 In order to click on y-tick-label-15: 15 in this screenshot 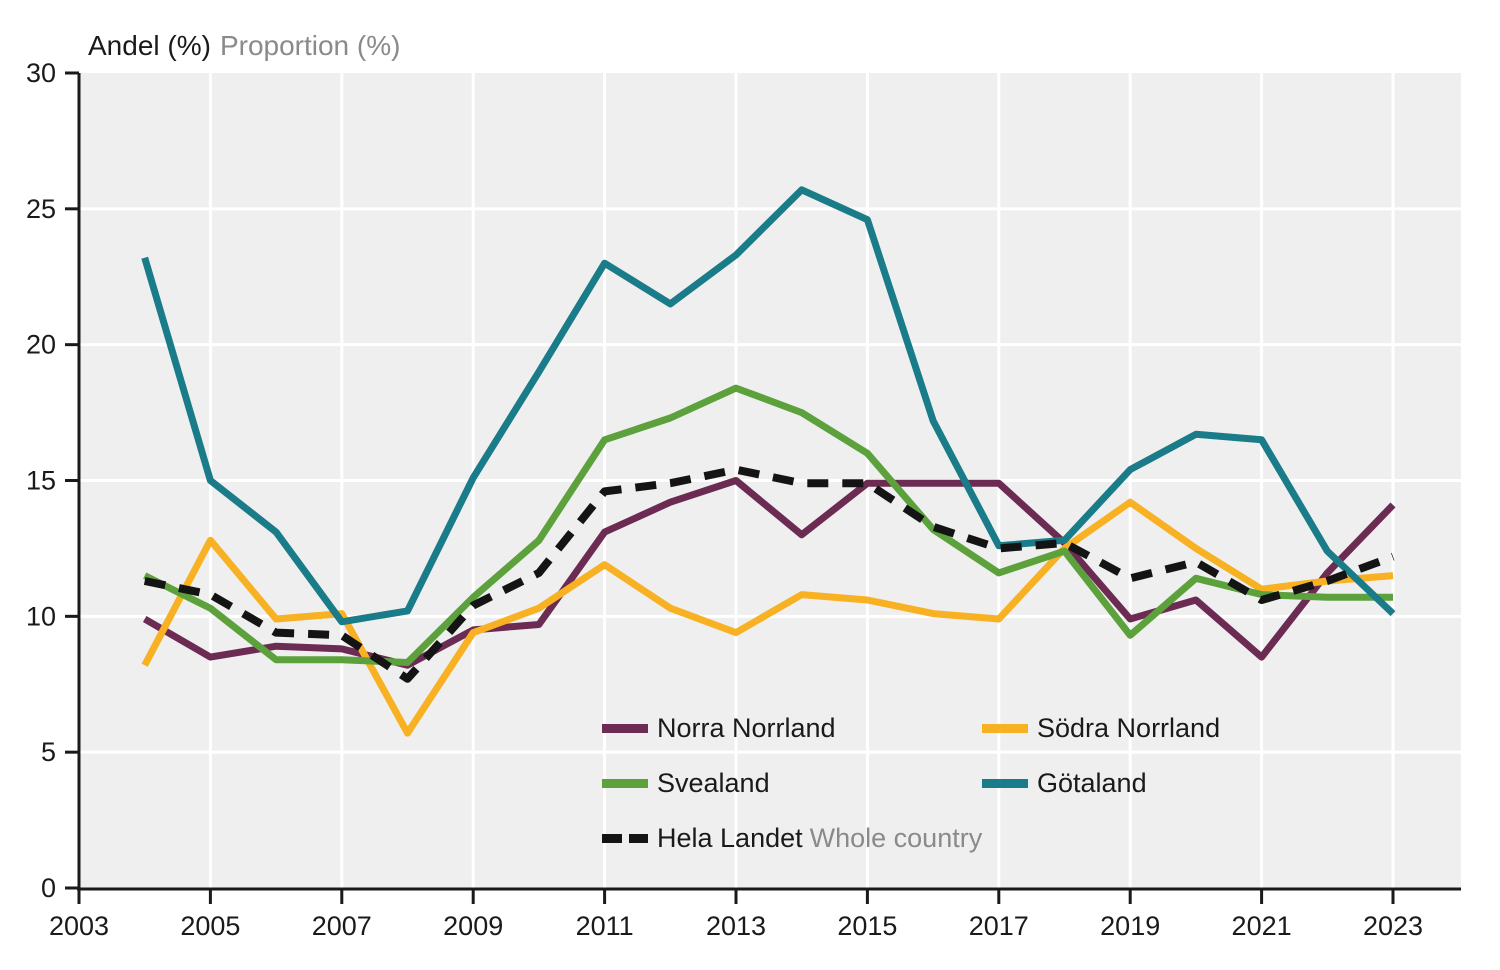, I will do `click(41, 481)`.